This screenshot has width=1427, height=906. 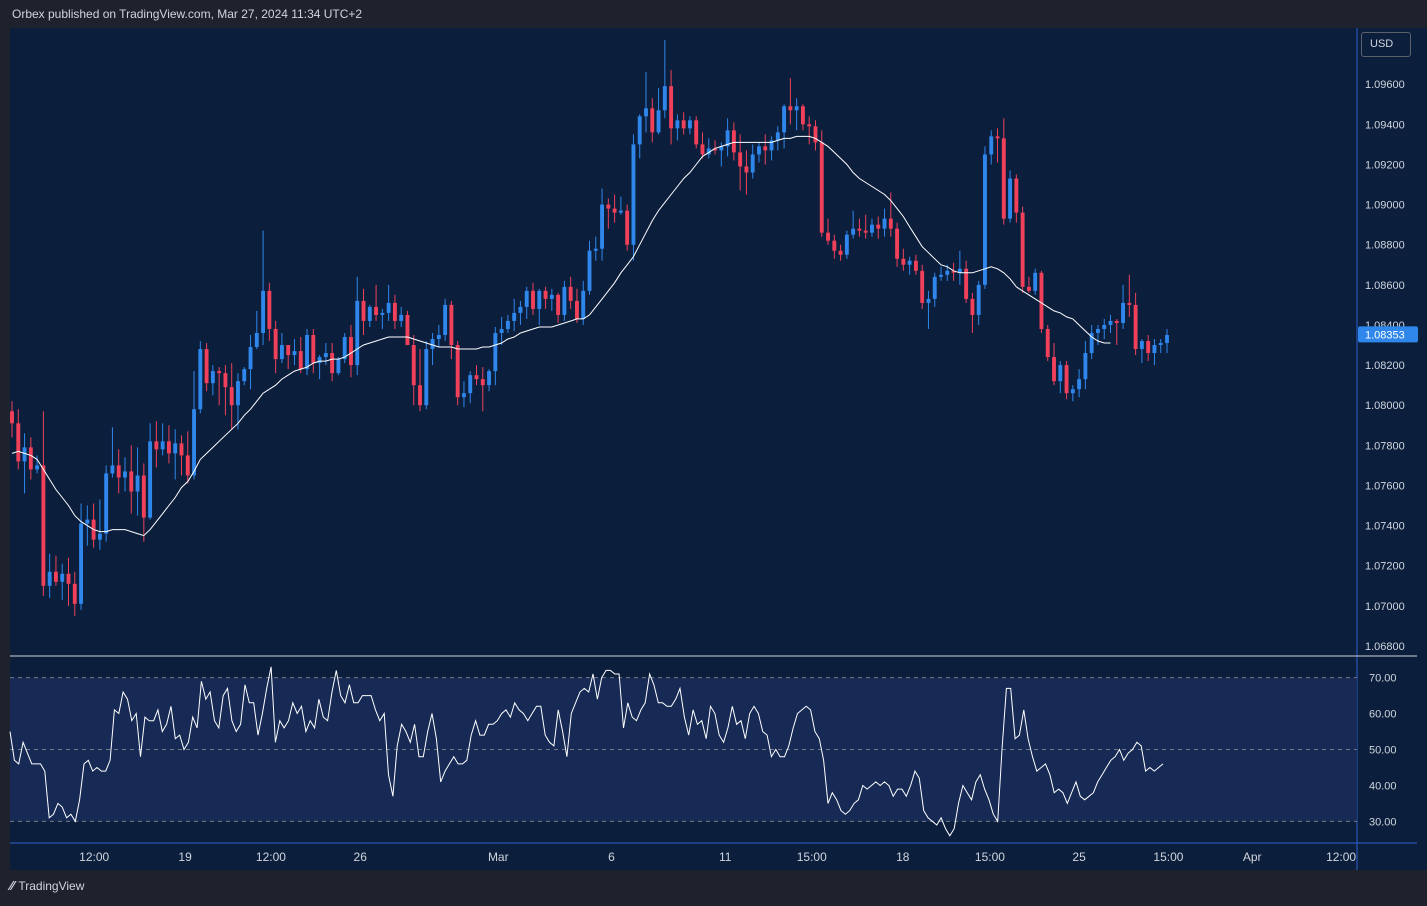 I want to click on rsi-tick-label: 40.00, so click(x=1383, y=786).